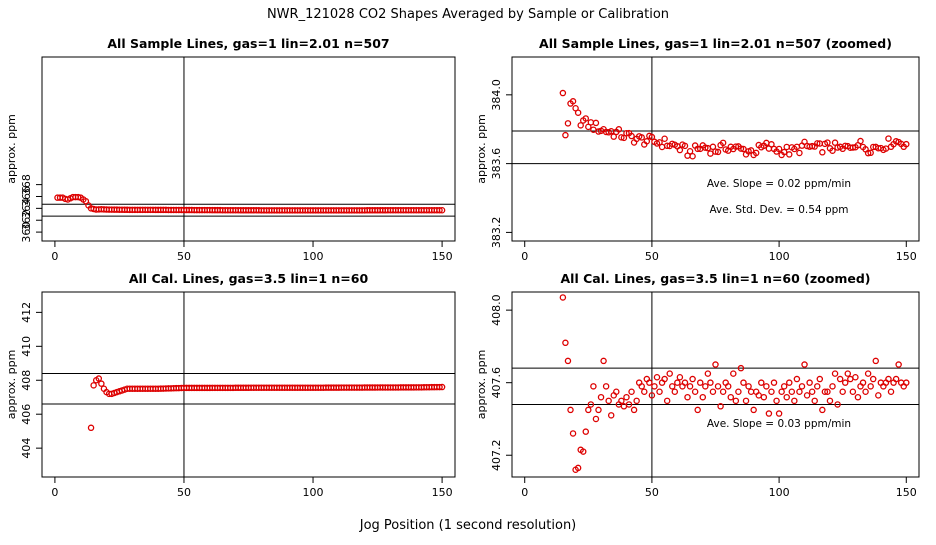  I want to click on panel-annotation: Ave. Slope = 0.03 ppm/min, so click(779, 424).